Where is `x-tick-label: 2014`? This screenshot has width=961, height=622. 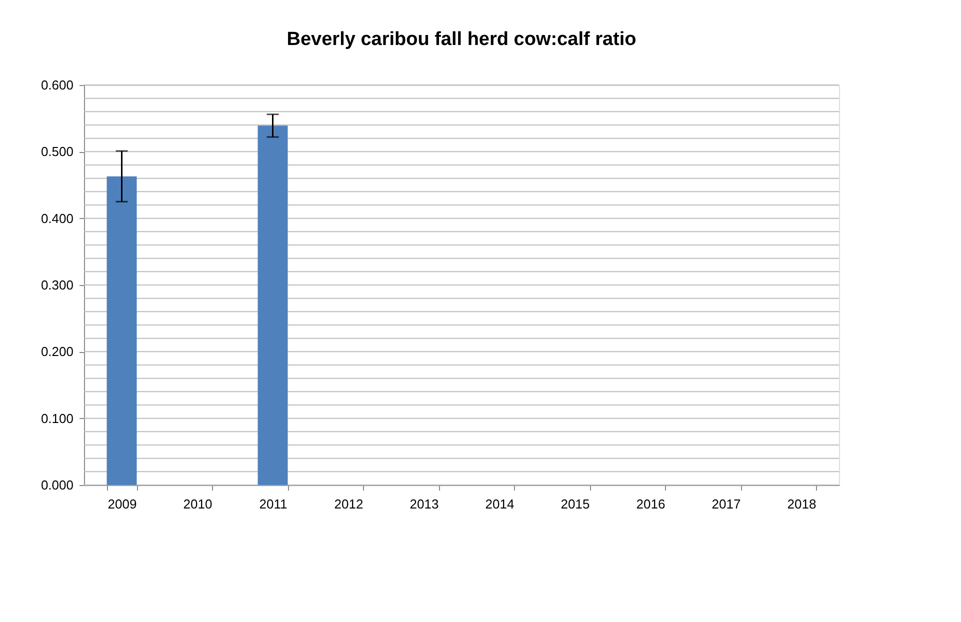 x-tick-label: 2014 is located at coordinates (499, 504).